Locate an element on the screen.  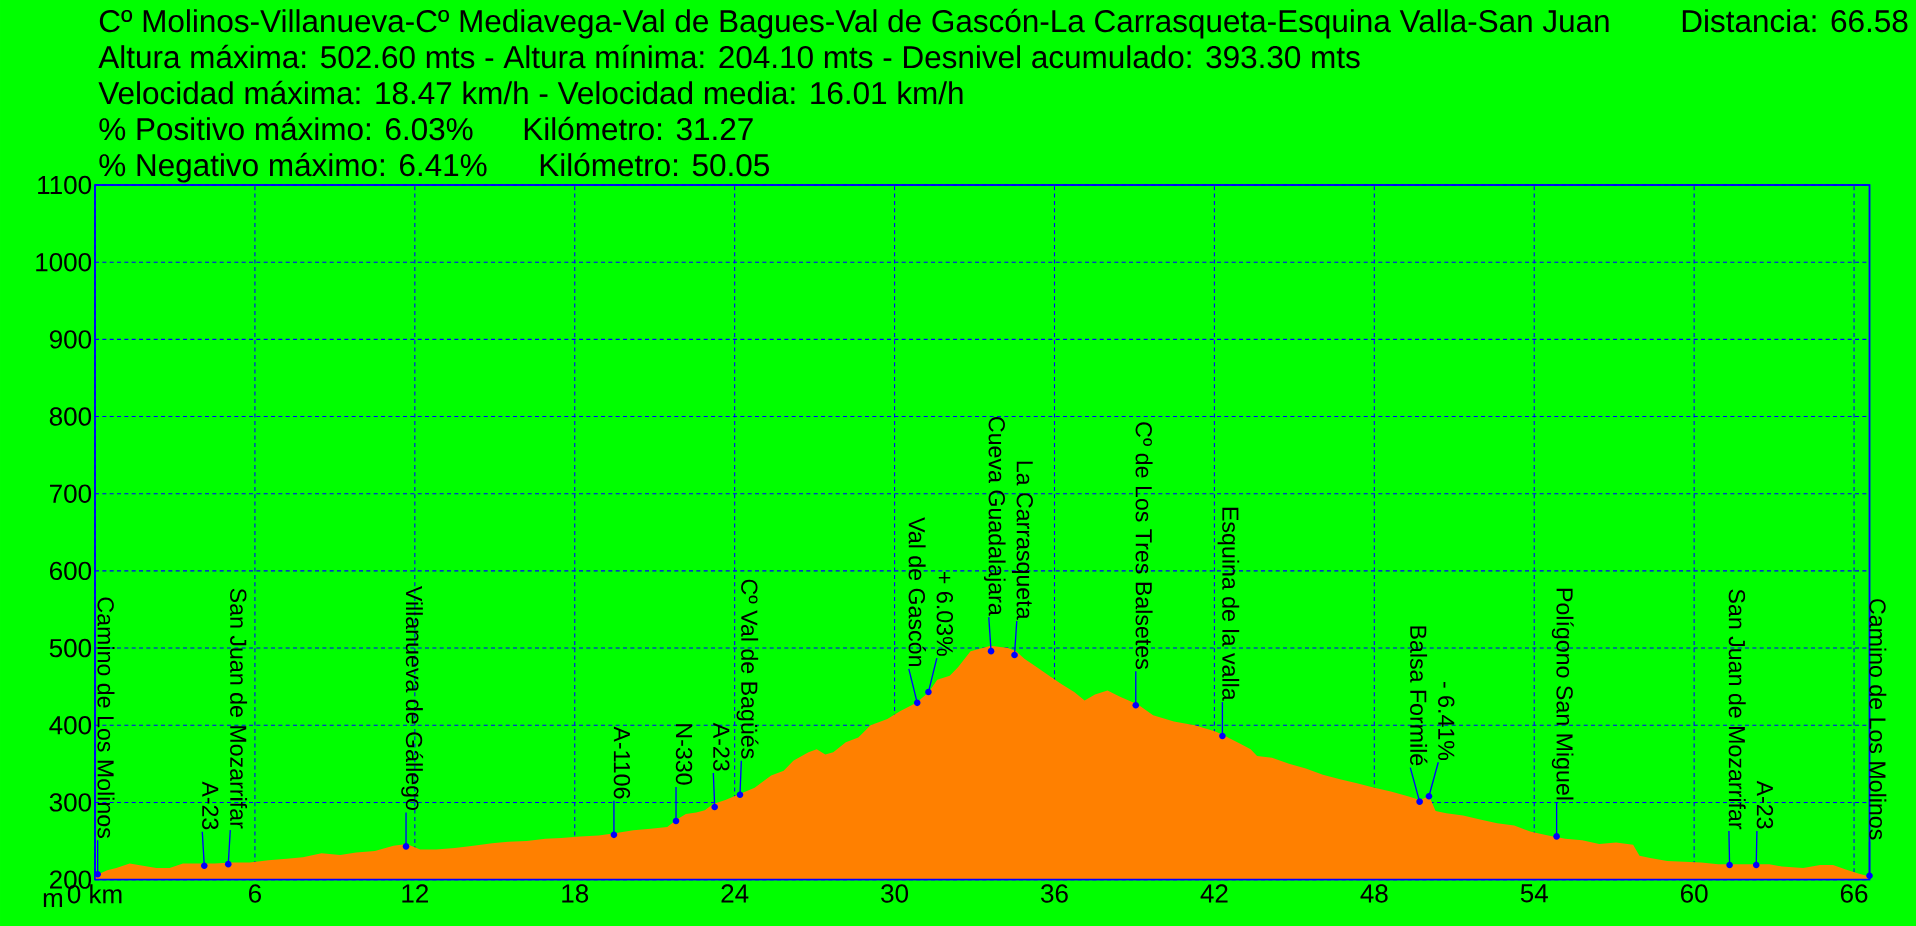
annotation: La Carrasqueta is located at coordinates (1022, 540).